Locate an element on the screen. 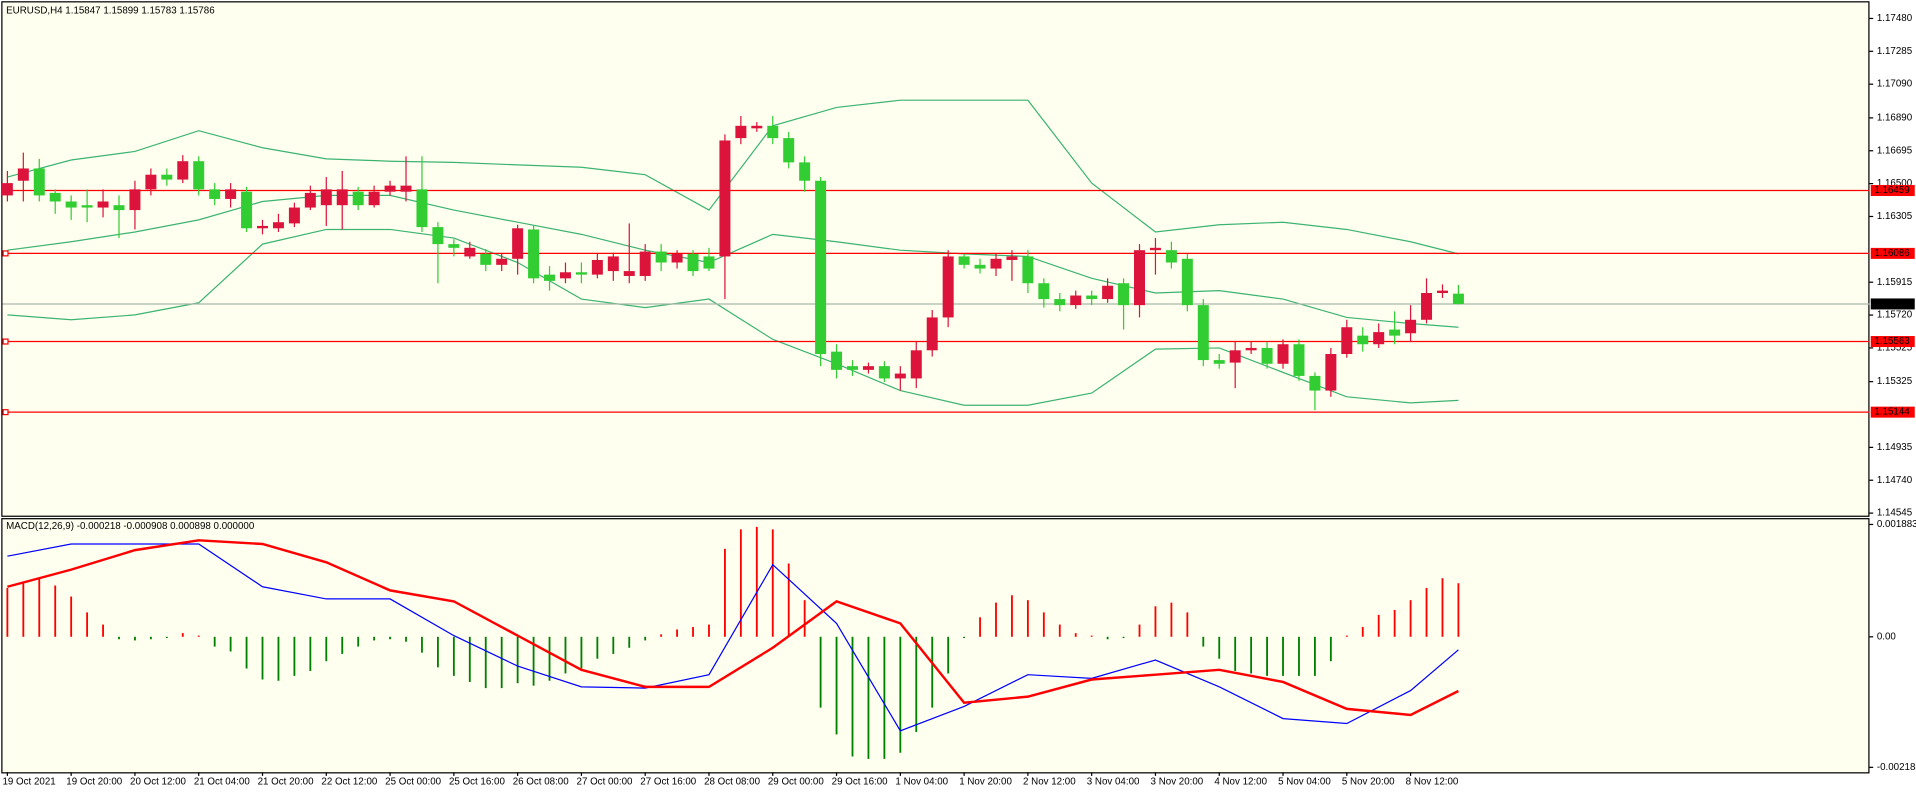 Image resolution: width=1916 pixels, height=793 pixels. x-tick-label: 5 Nov 20:00 is located at coordinates (1368, 782).